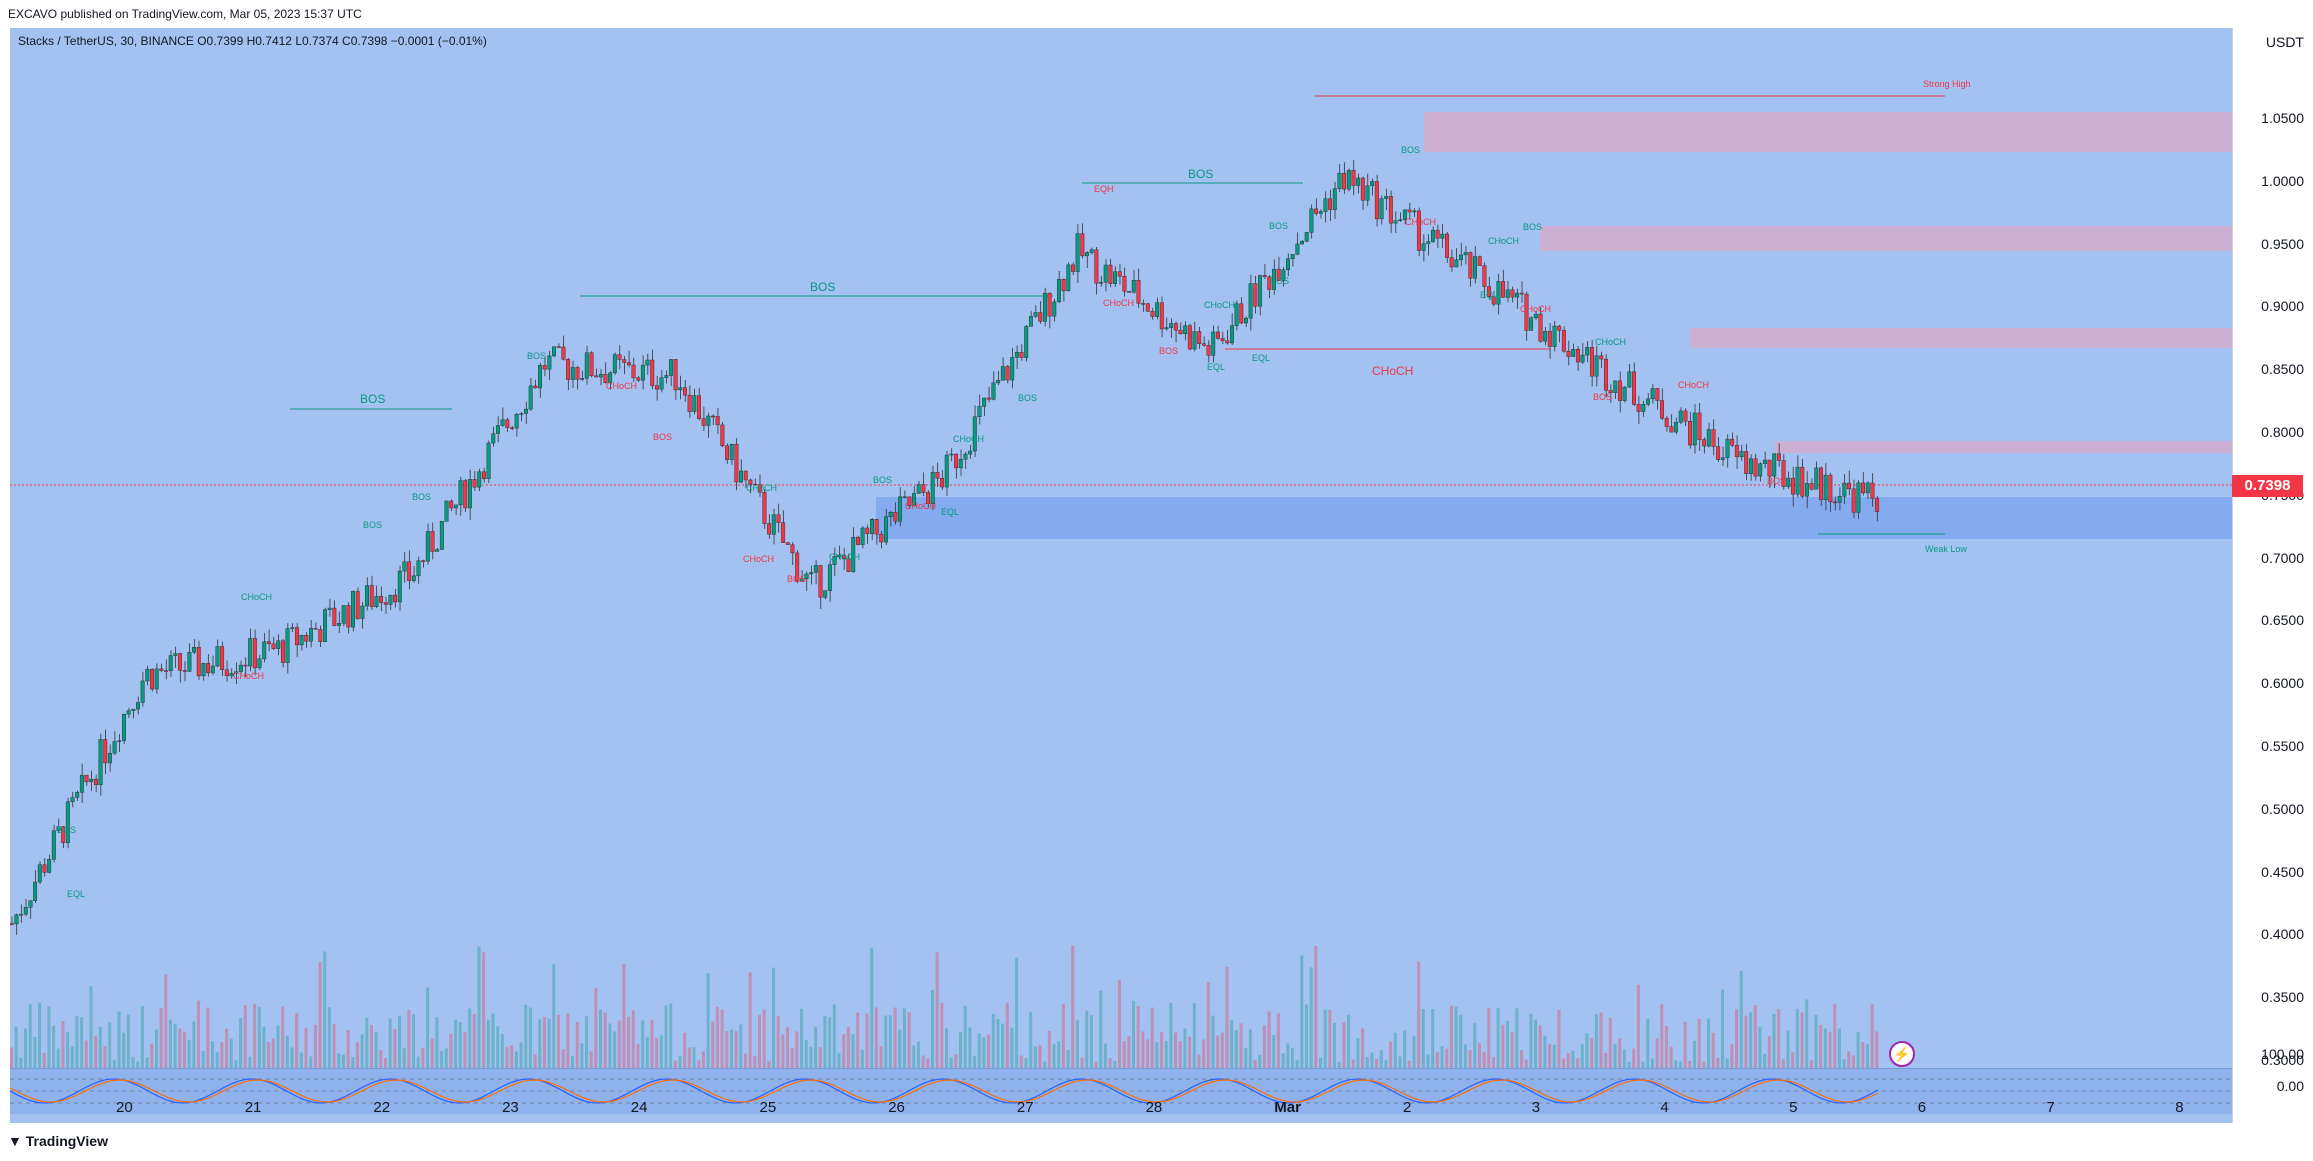 The image size is (2313, 1161). What do you see at coordinates (2282, 1060) in the screenshot?
I see `price-tick: 0.3000` at bounding box center [2282, 1060].